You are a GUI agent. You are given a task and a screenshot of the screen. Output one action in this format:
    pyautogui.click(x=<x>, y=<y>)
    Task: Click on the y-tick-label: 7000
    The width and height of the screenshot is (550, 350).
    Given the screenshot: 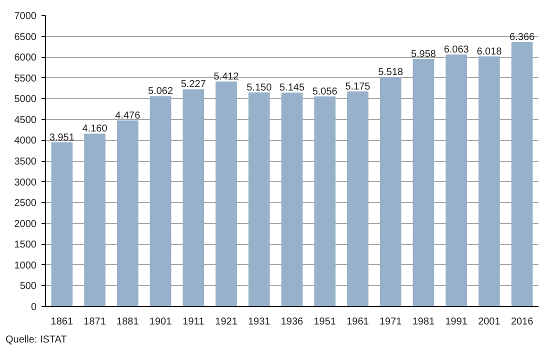 What is the action you would take?
    pyautogui.click(x=25, y=16)
    